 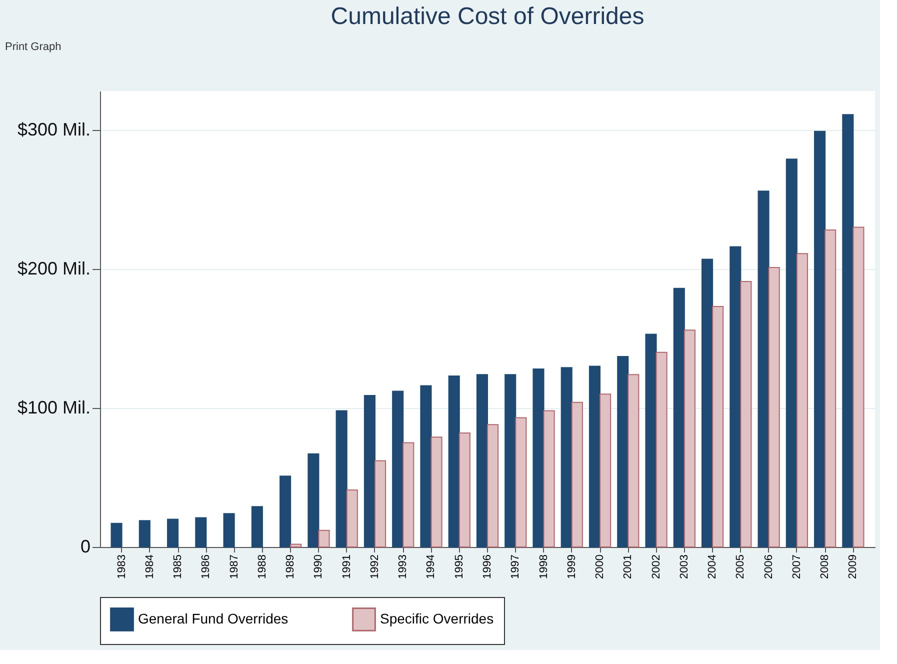 What do you see at coordinates (150, 566) in the screenshot?
I see `x-tick-label: 1984` at bounding box center [150, 566].